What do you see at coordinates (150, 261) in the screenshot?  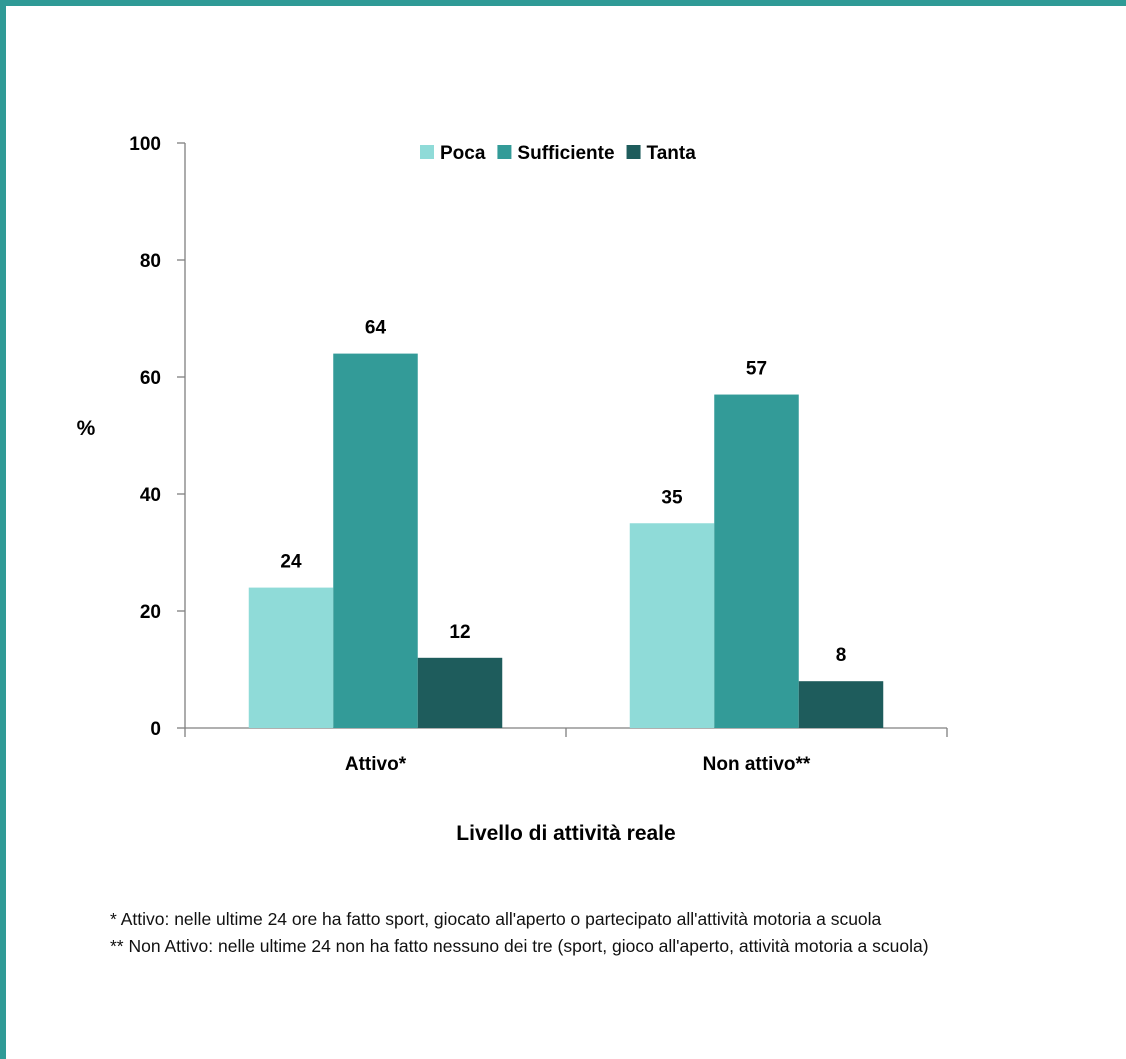 I see `y-tick-label: 80` at bounding box center [150, 261].